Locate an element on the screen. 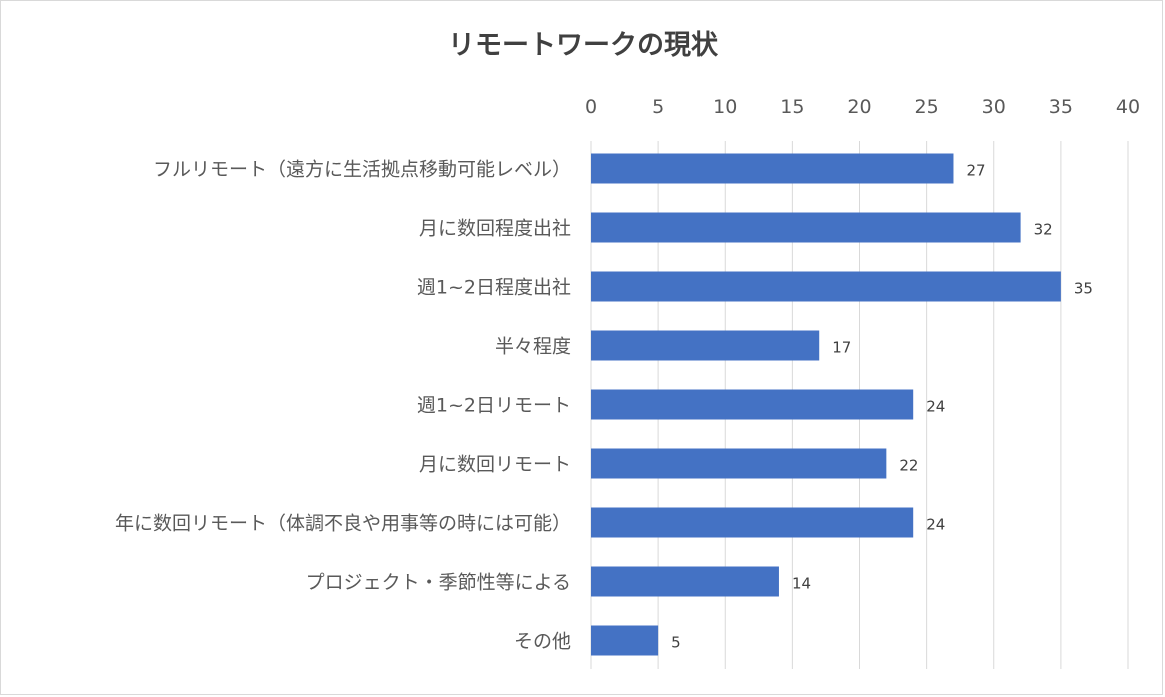 The height and width of the screenshot is (697, 1165). data-label-2: 32 is located at coordinates (1043, 230).